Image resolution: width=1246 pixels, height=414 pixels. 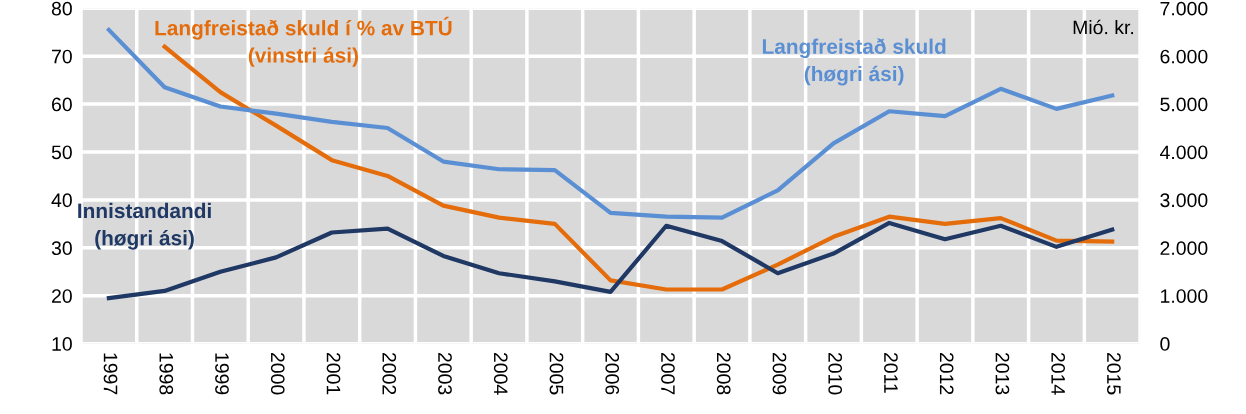 What do you see at coordinates (854, 62) in the screenshot?
I see `series-label: Langfreistað skuld (høgri ási)` at bounding box center [854, 62].